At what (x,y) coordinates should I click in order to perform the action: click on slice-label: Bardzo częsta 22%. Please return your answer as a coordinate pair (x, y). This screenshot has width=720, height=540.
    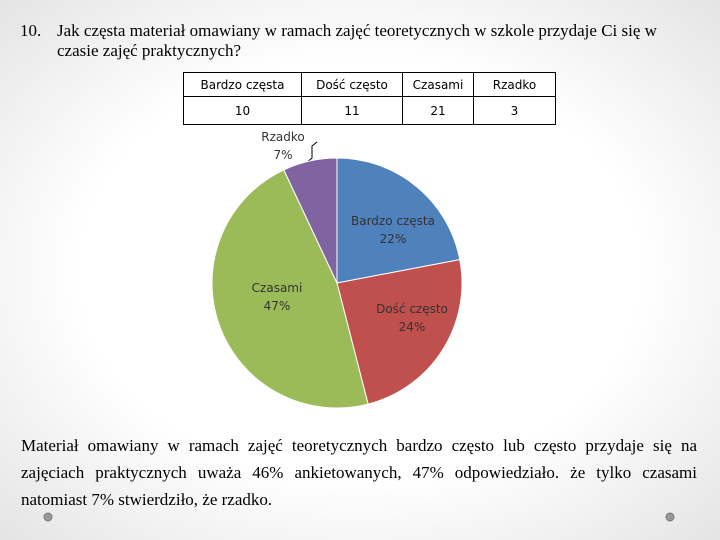
    Looking at the image, I should click on (393, 230).